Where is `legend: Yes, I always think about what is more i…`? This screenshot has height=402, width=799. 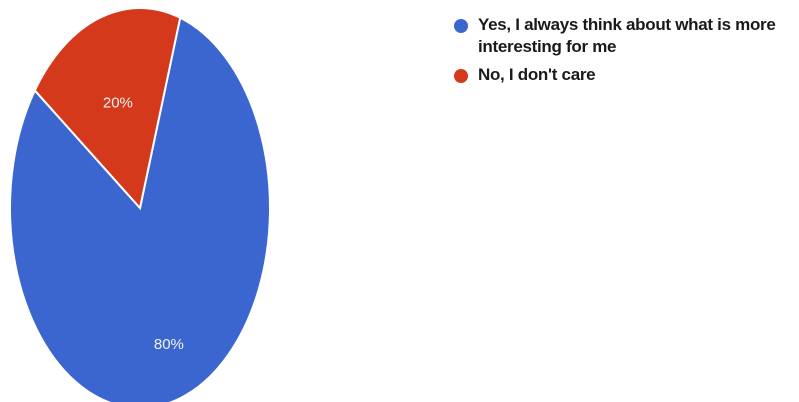 legend: Yes, I always think about what is more i… is located at coordinates (624, 53).